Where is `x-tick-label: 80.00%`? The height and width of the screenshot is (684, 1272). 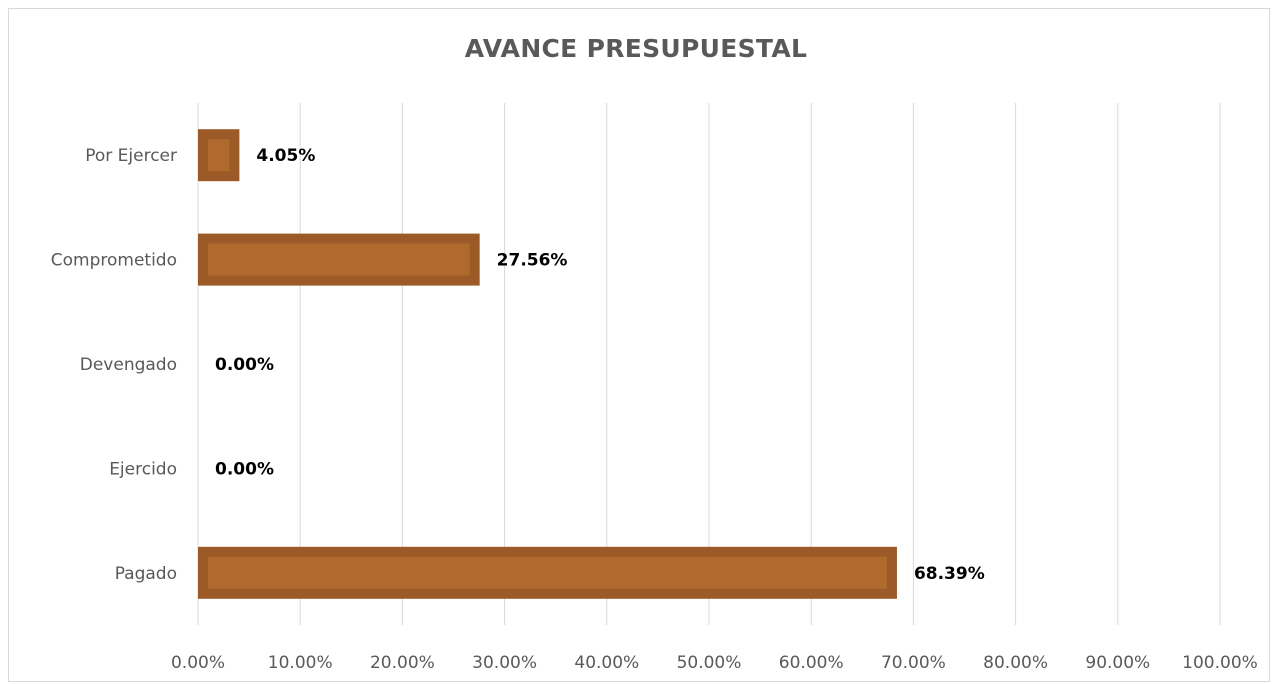 x-tick-label: 80.00% is located at coordinates (1015, 663).